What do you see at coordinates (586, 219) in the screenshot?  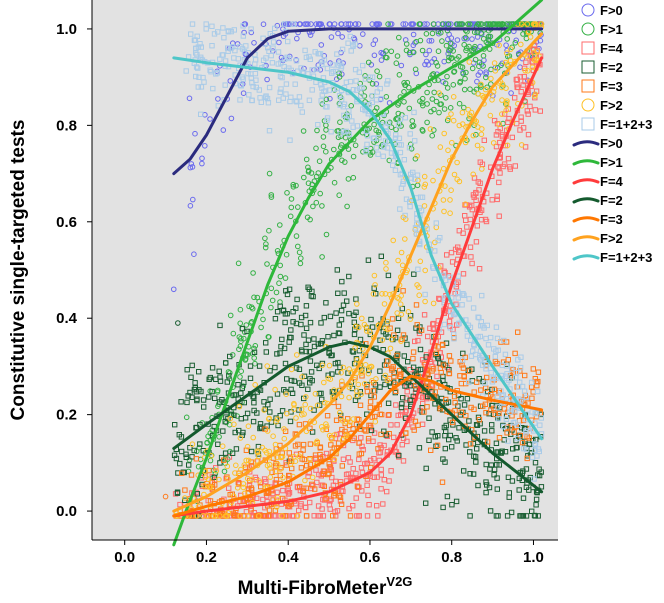 I see `legend-line` at bounding box center [586, 219].